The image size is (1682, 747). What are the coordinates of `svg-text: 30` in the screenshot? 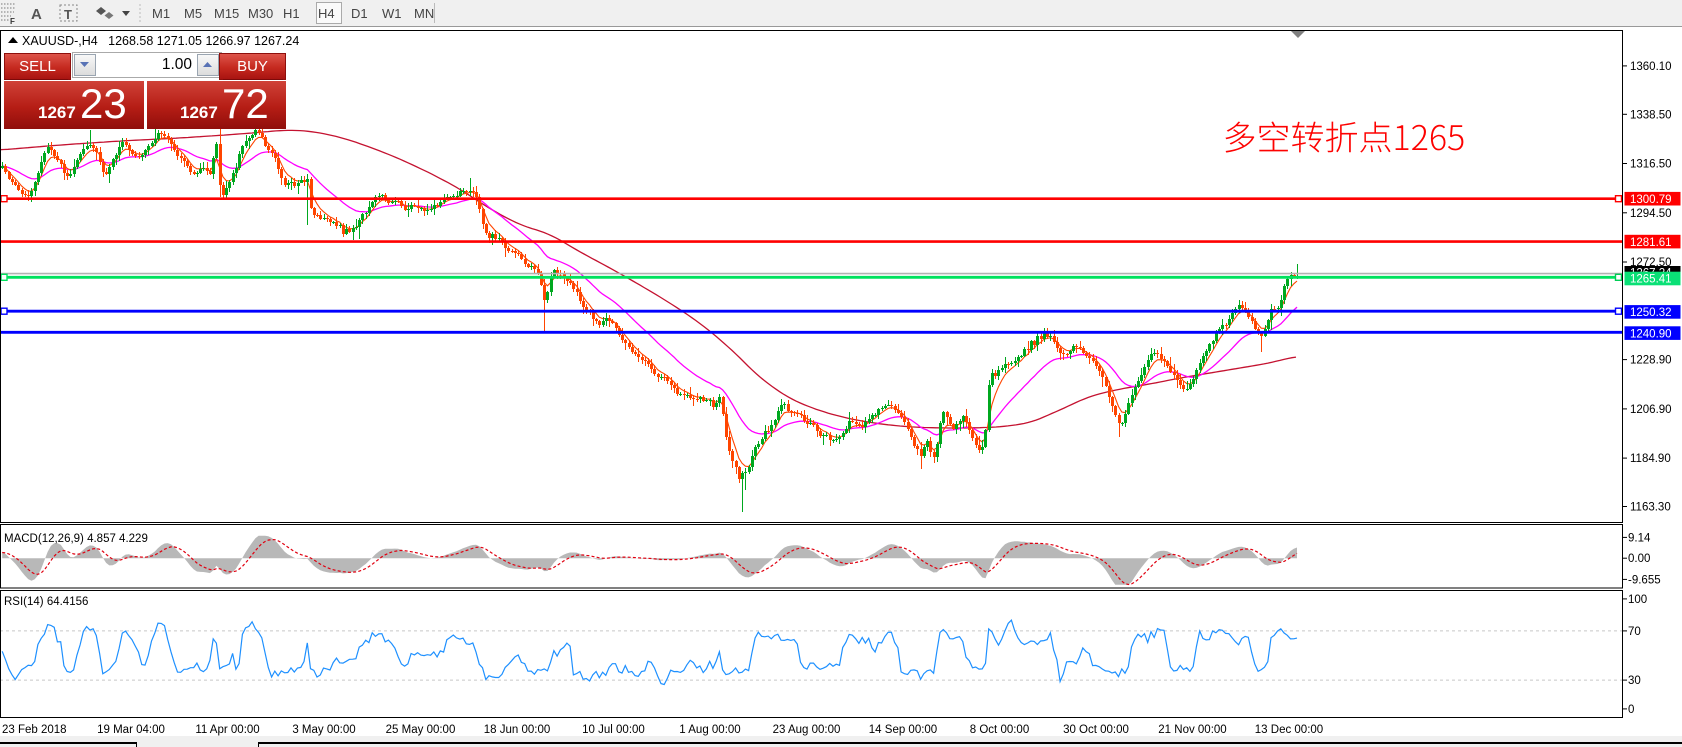 It's located at (1634, 681).